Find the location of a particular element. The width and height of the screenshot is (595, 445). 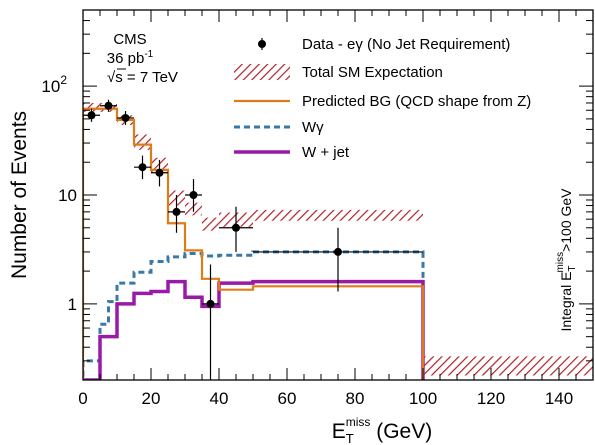

cms-annotation: CMS 36 pb-1 √s = 7 TeV is located at coordinates (142, 58).